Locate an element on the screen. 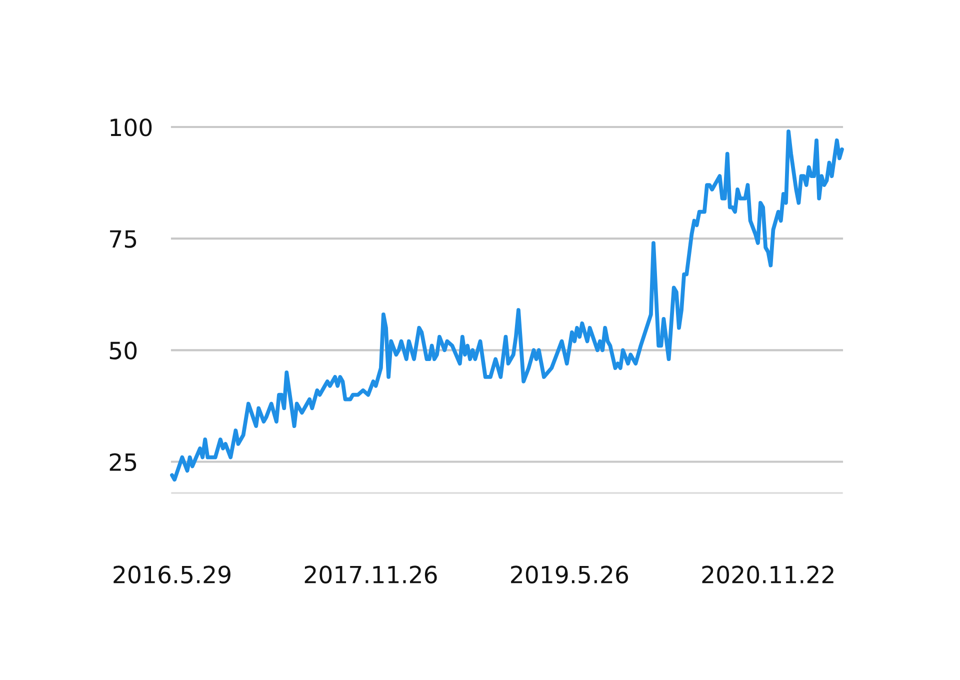 The height and width of the screenshot is (680, 960). y-tick-label: 75 is located at coordinates (123, 239).